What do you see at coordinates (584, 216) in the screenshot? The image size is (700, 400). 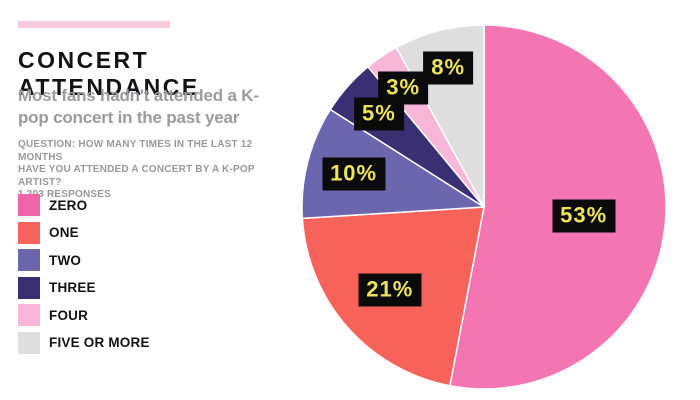 I see `pie-value-label-zero: 53%` at bounding box center [584, 216].